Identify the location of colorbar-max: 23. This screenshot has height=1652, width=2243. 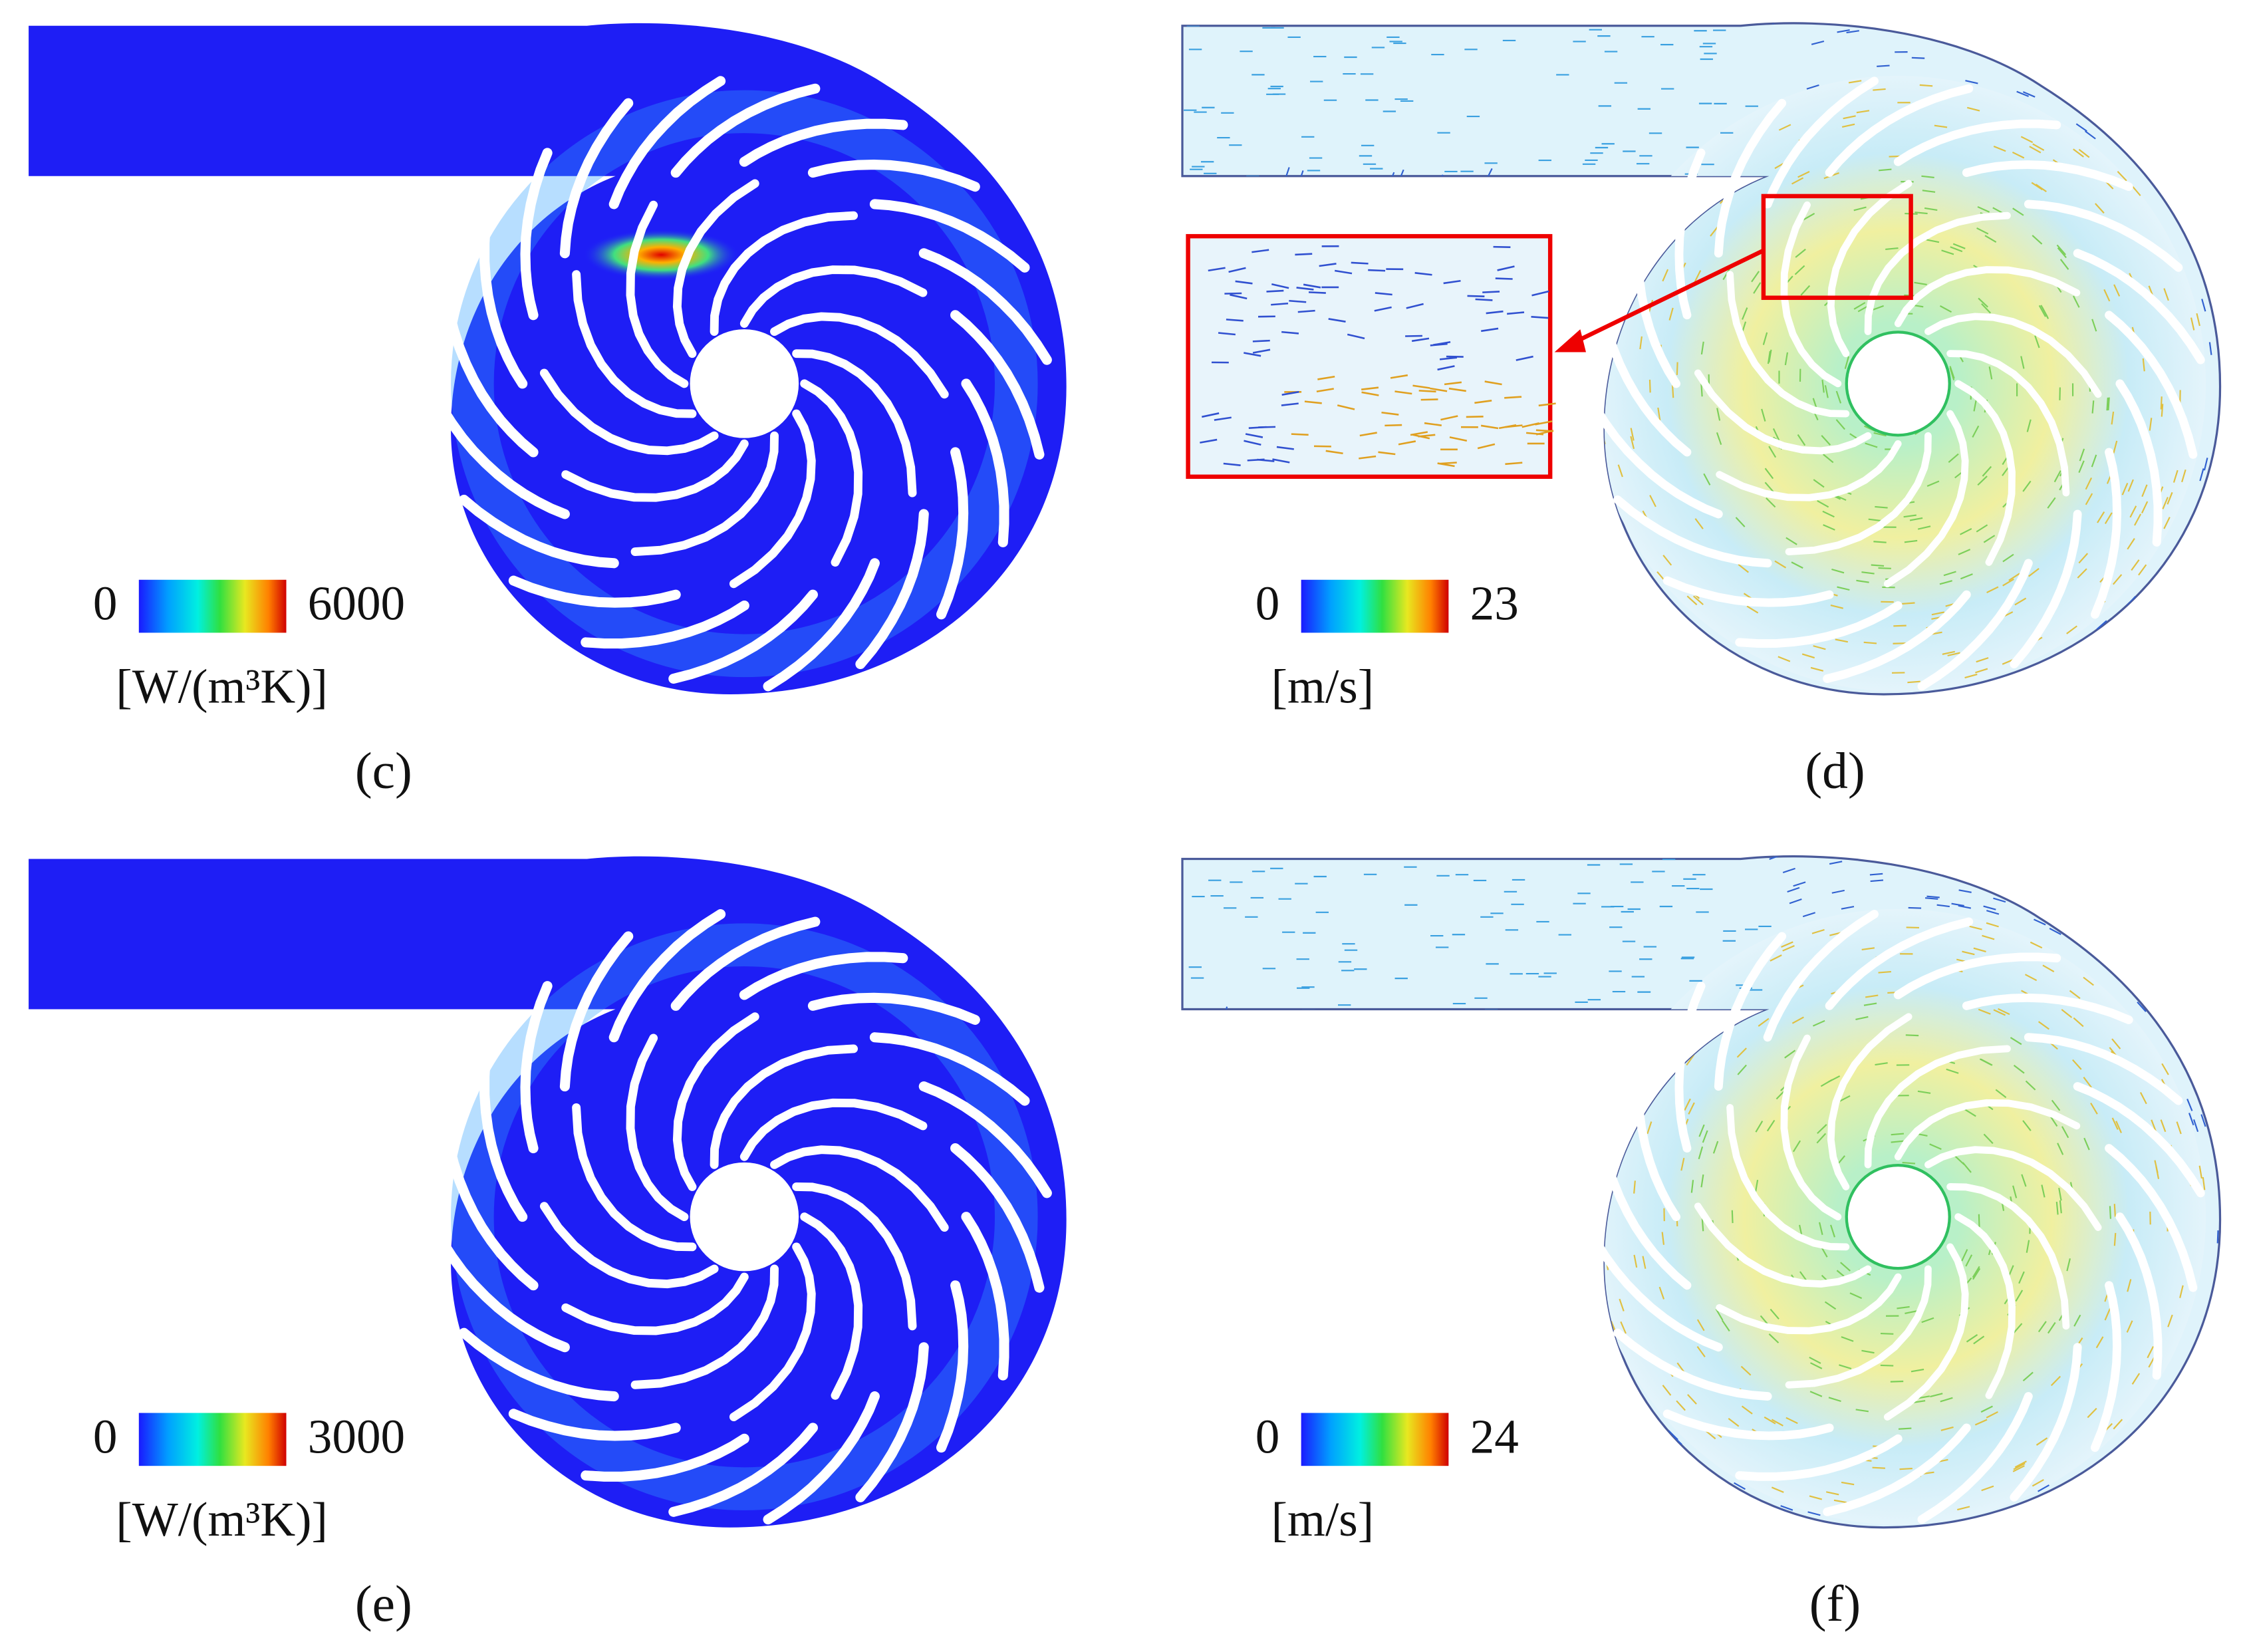
(1494, 603).